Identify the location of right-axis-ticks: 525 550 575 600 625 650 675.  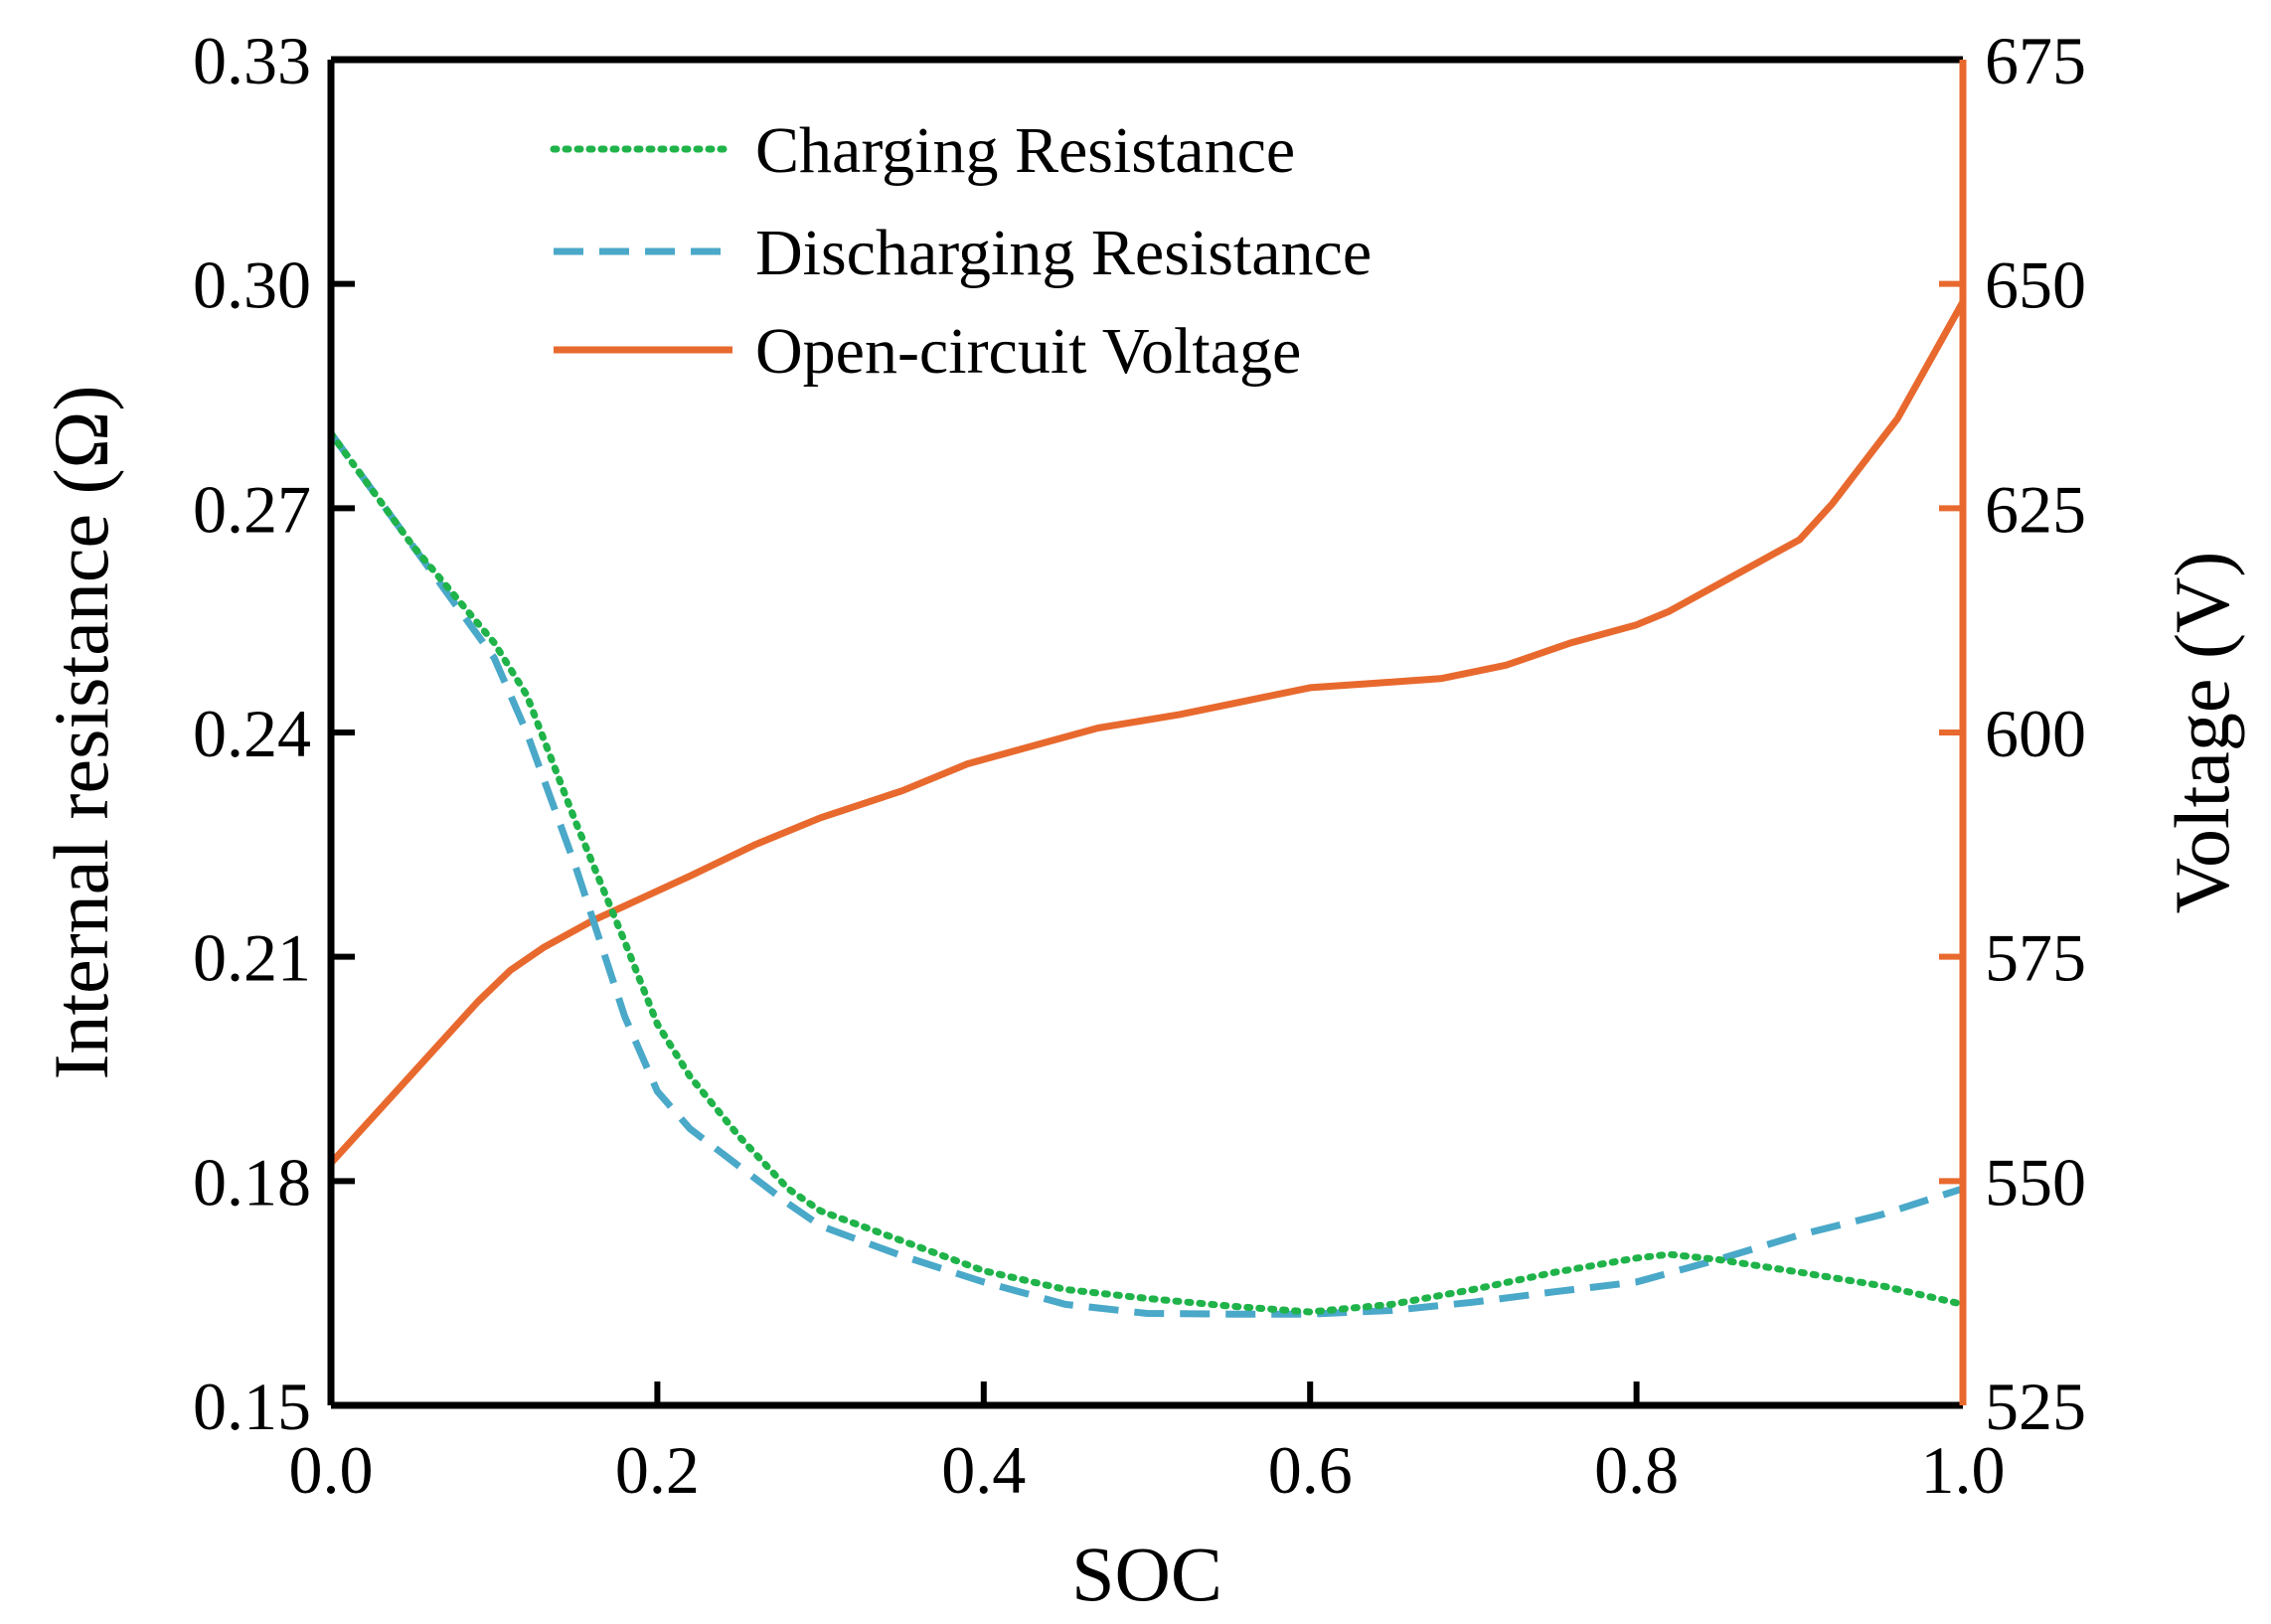
(2013, 733).